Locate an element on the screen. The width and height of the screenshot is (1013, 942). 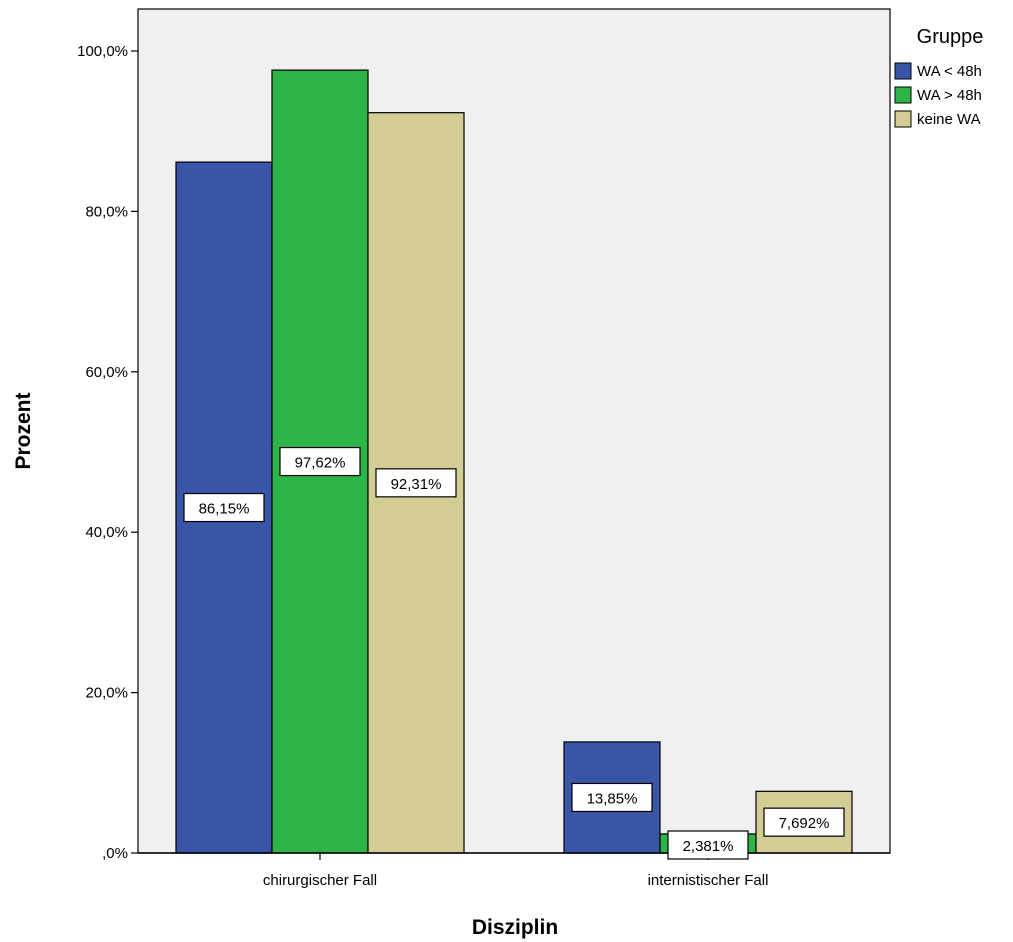
legend: Gruppe WA < 48h WA > 48h keine WA is located at coordinates (939, 77).